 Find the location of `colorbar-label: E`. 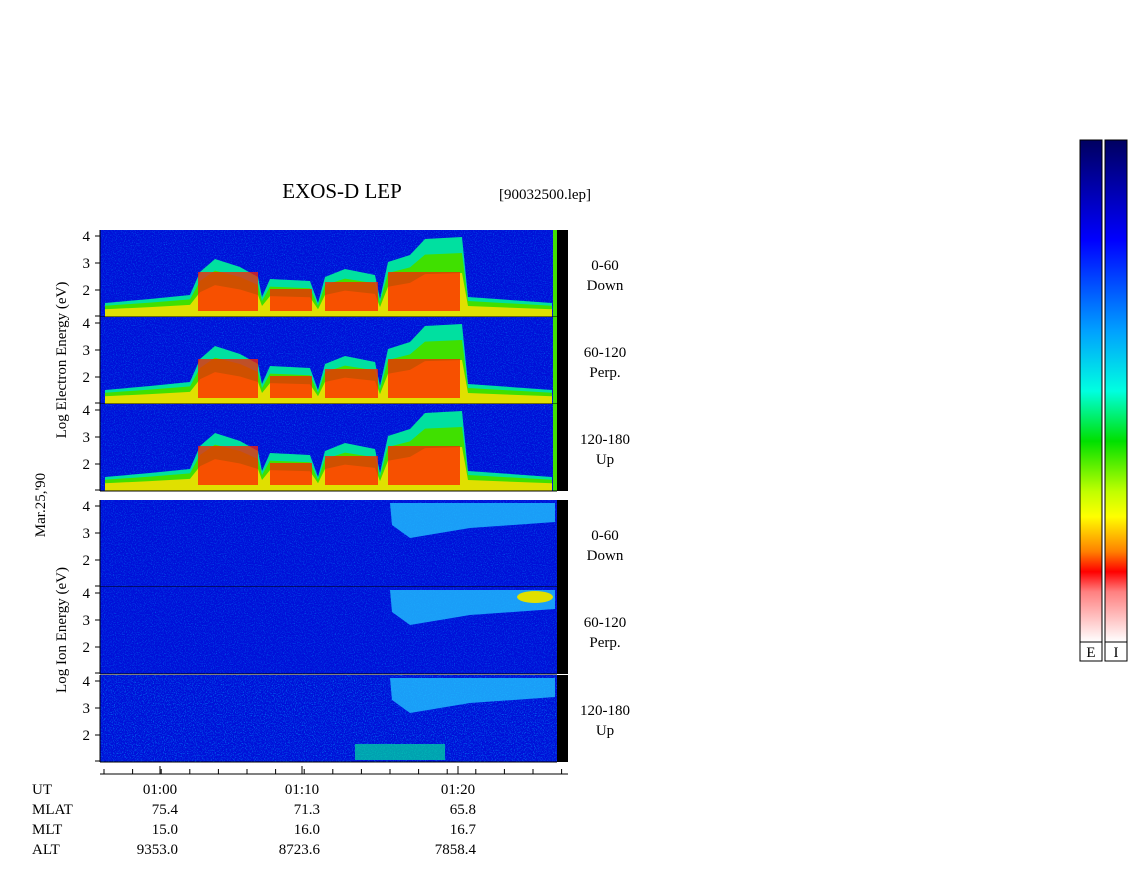

colorbar-label: E is located at coordinates (1090, 653).